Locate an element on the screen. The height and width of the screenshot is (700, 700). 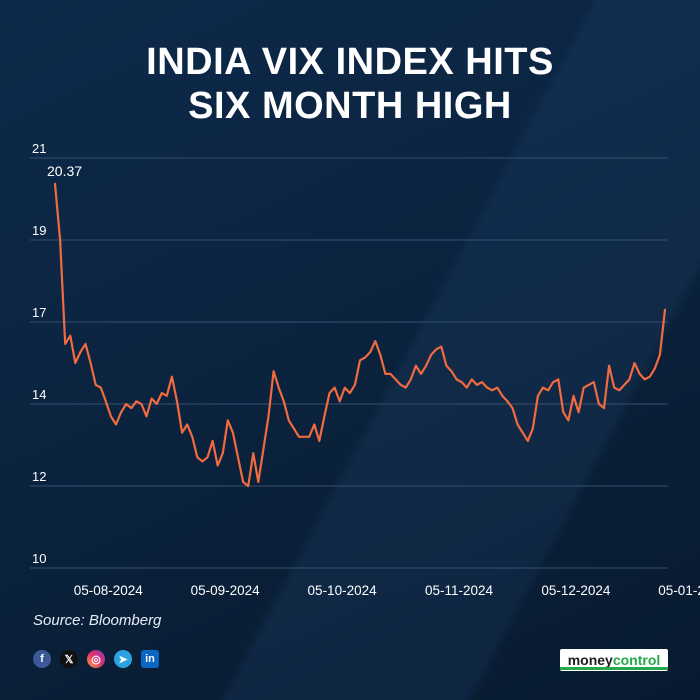
y-tick-label: 14 is located at coordinates (39, 394).